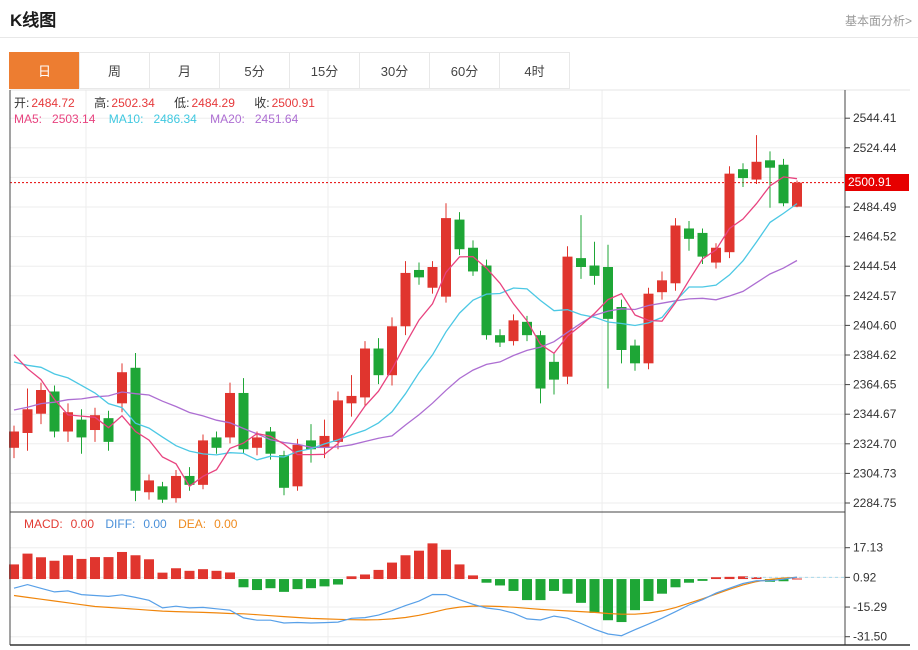 Image resolution: width=918 pixels, height=650 pixels. What do you see at coordinates (865, 577) in the screenshot?
I see `macd-axis-label: 0.92` at bounding box center [865, 577].